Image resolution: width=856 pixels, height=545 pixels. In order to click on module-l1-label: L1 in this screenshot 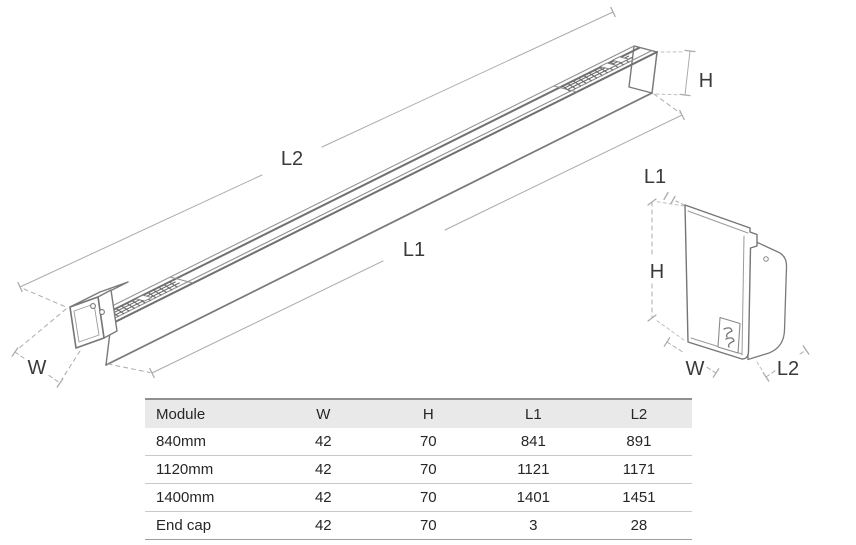, I will do `click(414, 250)`.